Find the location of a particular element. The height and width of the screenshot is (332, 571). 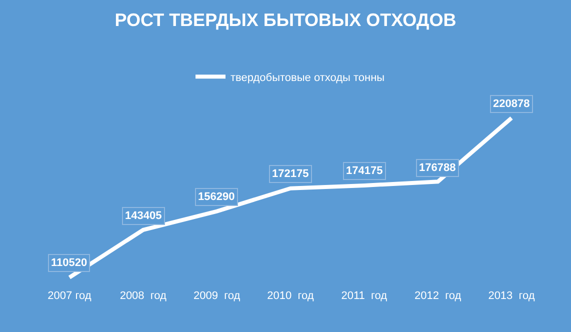

x-tick-label: 2008 год is located at coordinates (144, 296).